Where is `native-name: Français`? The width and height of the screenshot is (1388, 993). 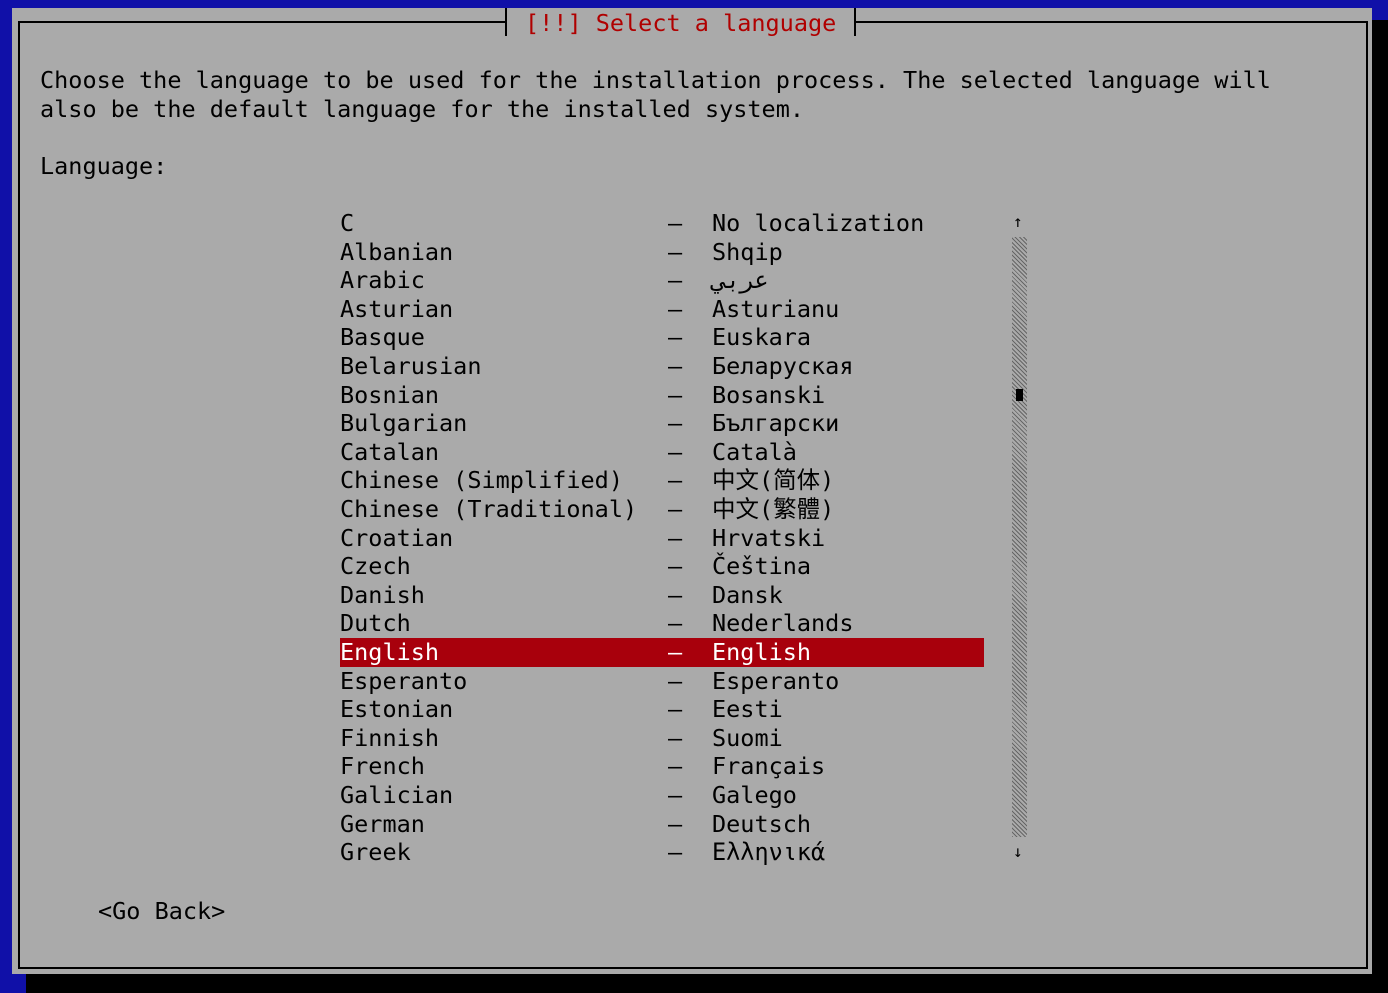 native-name: Français is located at coordinates (769, 766).